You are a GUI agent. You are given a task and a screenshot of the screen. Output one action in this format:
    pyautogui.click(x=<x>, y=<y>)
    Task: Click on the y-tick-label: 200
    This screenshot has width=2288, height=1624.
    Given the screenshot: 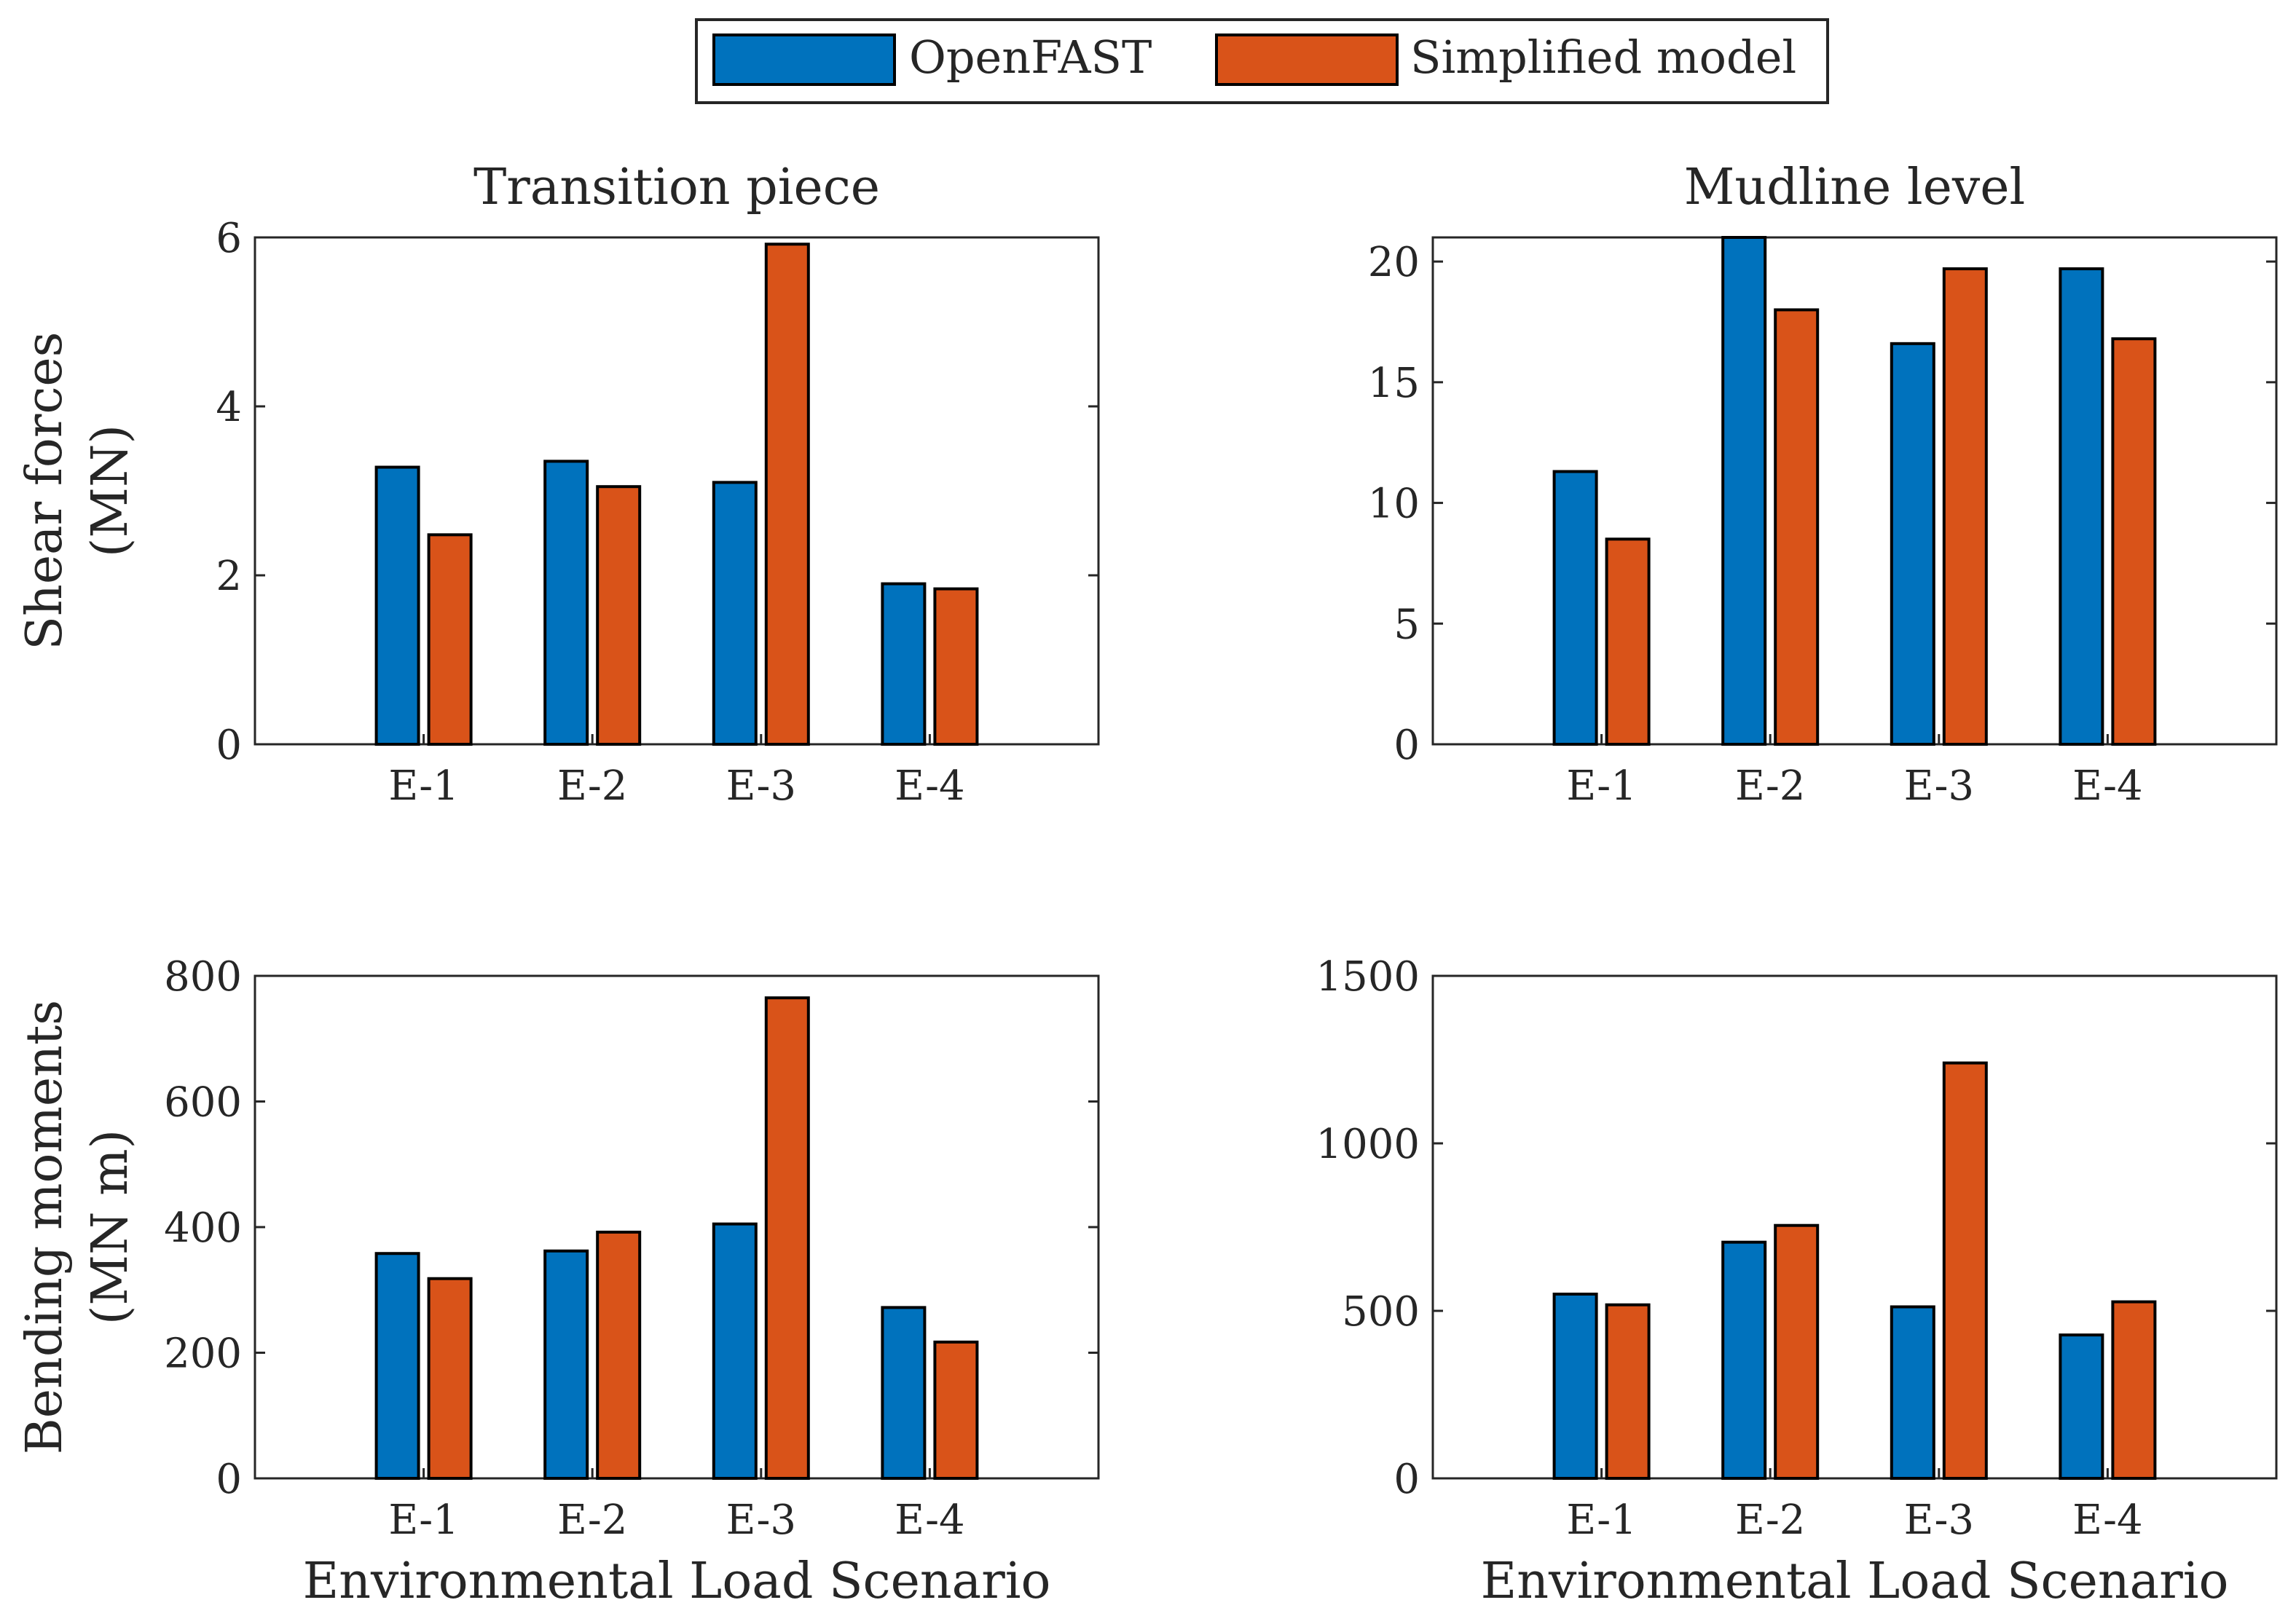 What is the action you would take?
    pyautogui.click(x=203, y=1354)
    